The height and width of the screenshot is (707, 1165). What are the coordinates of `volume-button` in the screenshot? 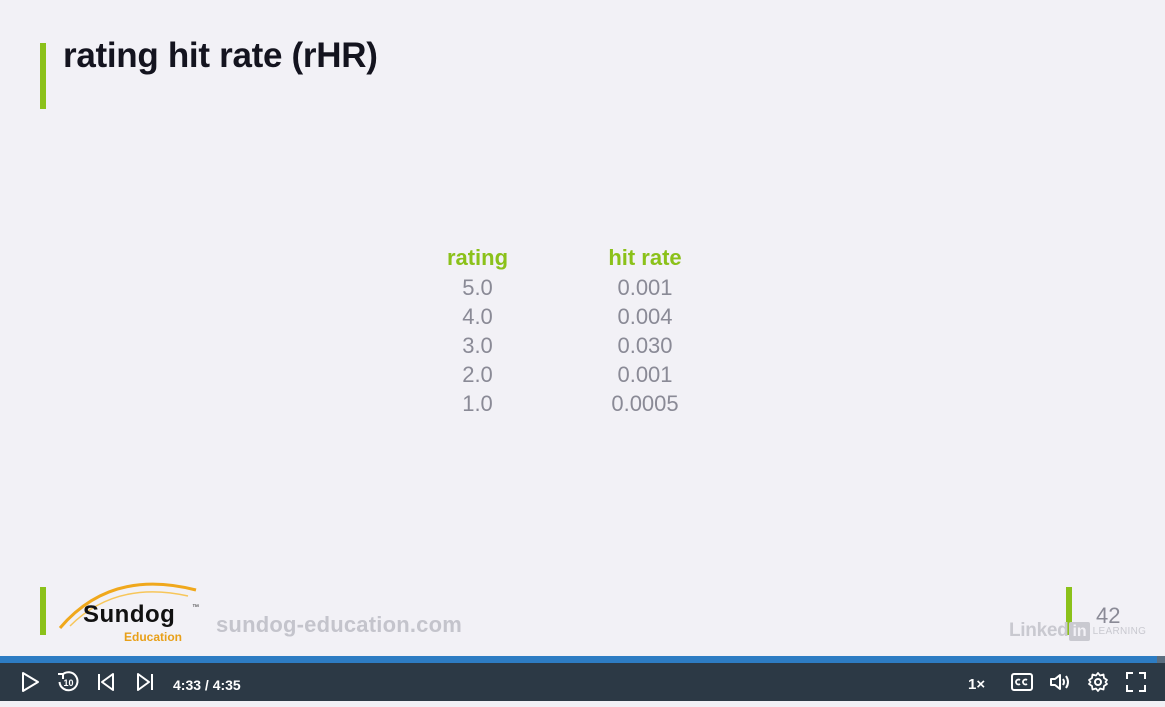 It's located at (1061, 682).